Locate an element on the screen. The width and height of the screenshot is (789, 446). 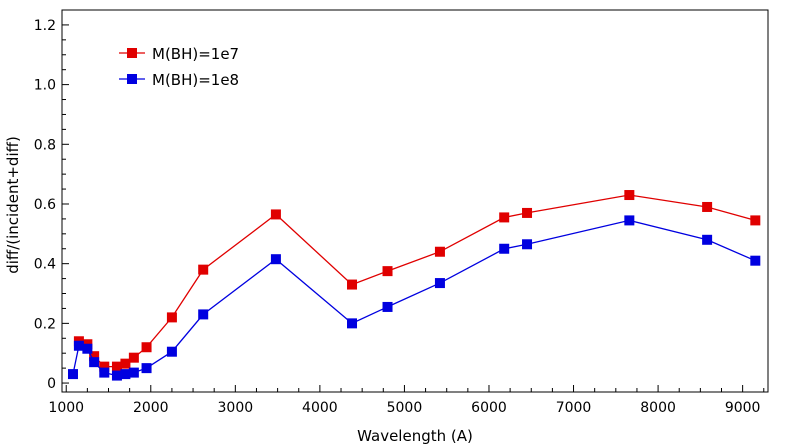
x-tick-label: 5000 is located at coordinates (405, 408).